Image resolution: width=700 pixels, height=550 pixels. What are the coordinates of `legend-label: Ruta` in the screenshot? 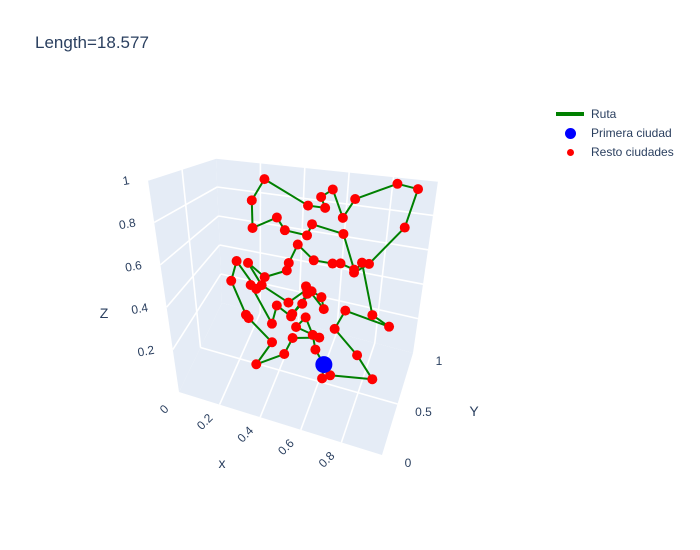 It's located at (604, 113).